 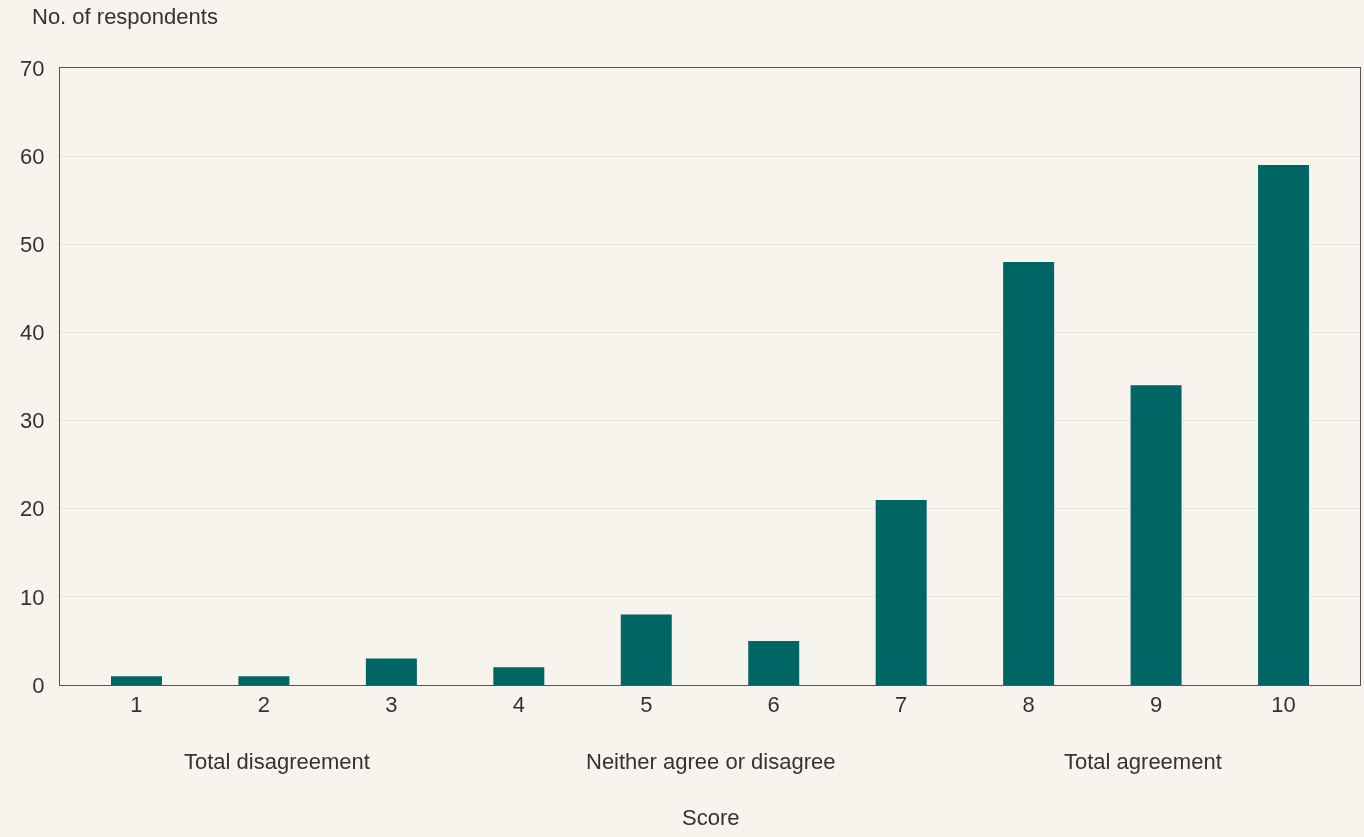 What do you see at coordinates (32, 244) in the screenshot?
I see `y-tick-label: 50` at bounding box center [32, 244].